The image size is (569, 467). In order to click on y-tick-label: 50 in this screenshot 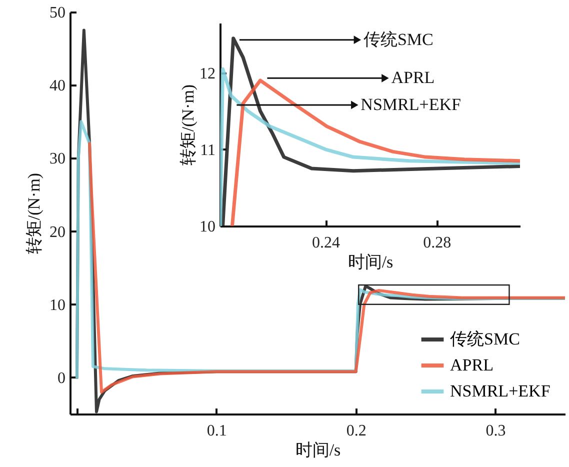, I will do `click(58, 13)`.